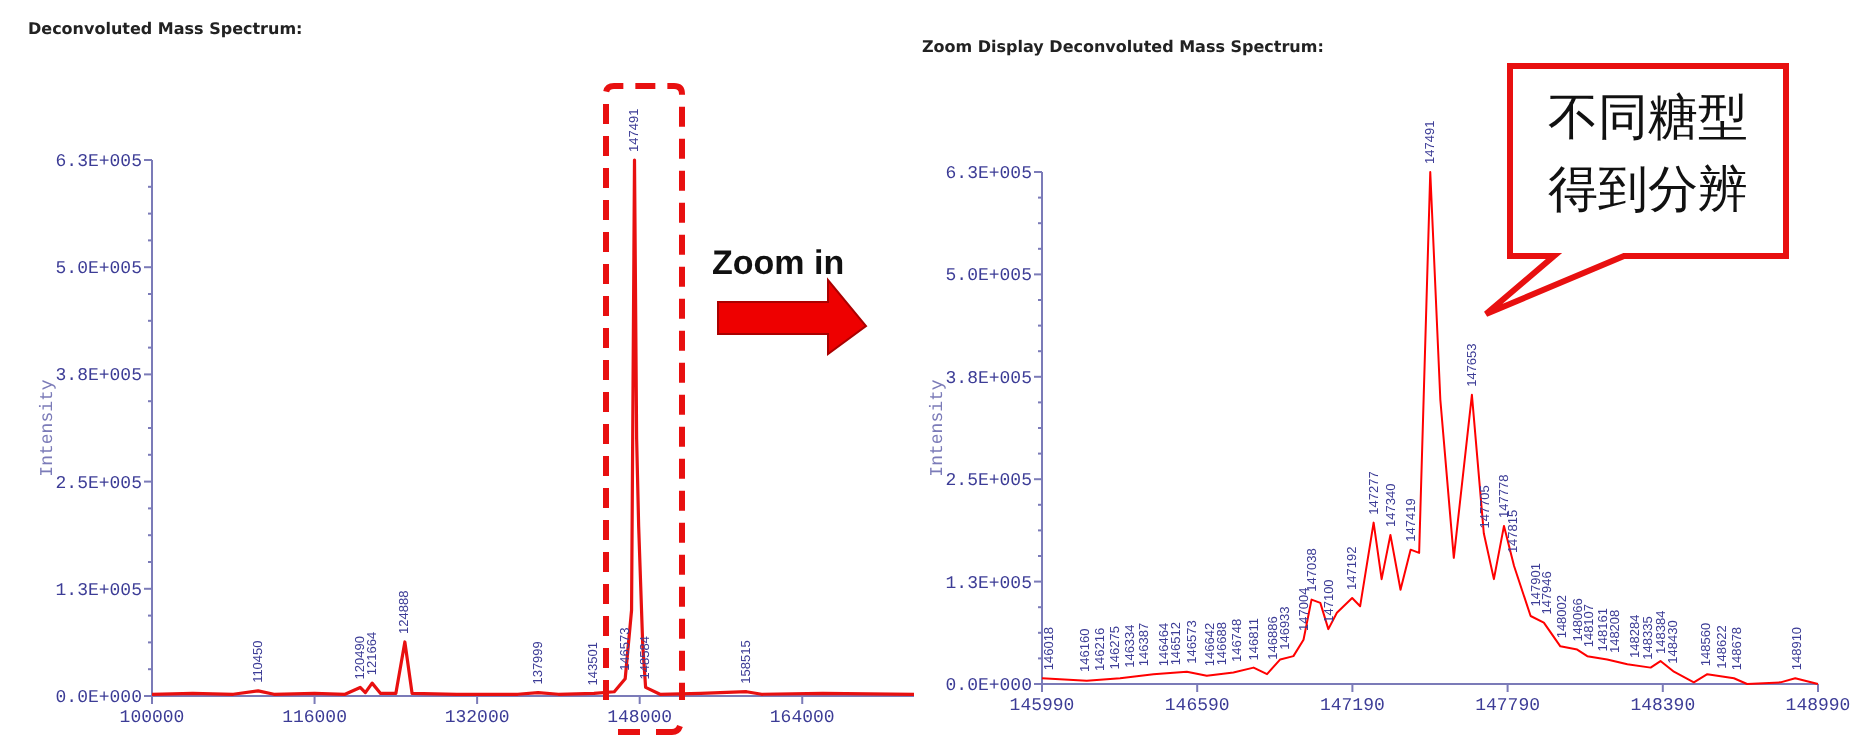 The image size is (1854, 750). I want to click on x-tick-label: 146590, so click(1197, 706).